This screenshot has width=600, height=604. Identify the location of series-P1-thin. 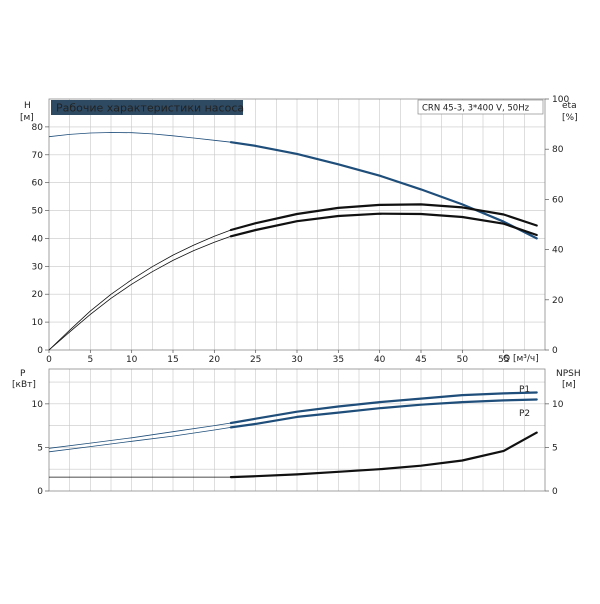
(139, 435).